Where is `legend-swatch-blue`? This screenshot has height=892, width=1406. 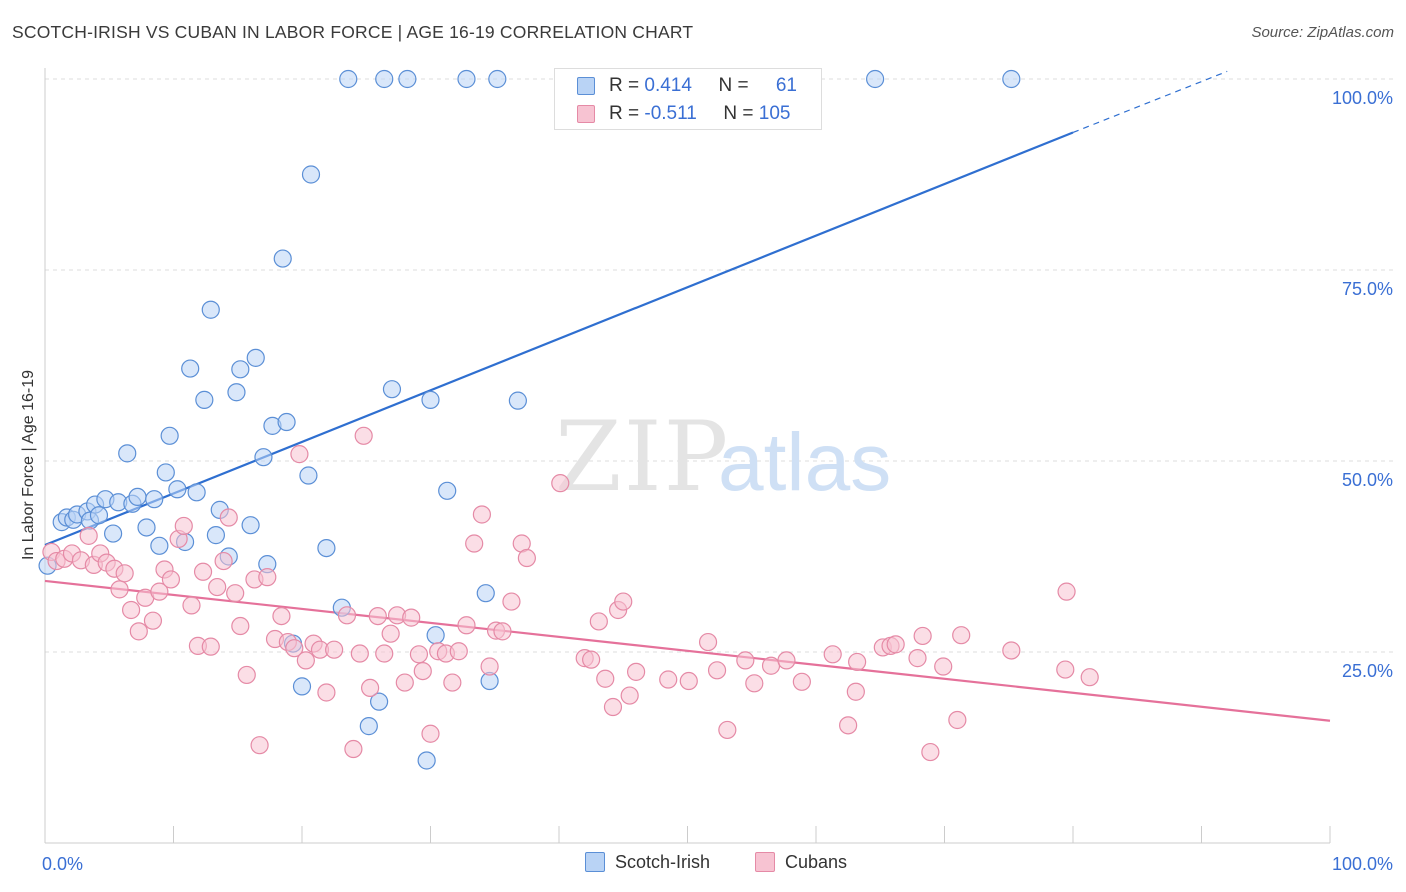 legend-swatch-blue is located at coordinates (586, 86).